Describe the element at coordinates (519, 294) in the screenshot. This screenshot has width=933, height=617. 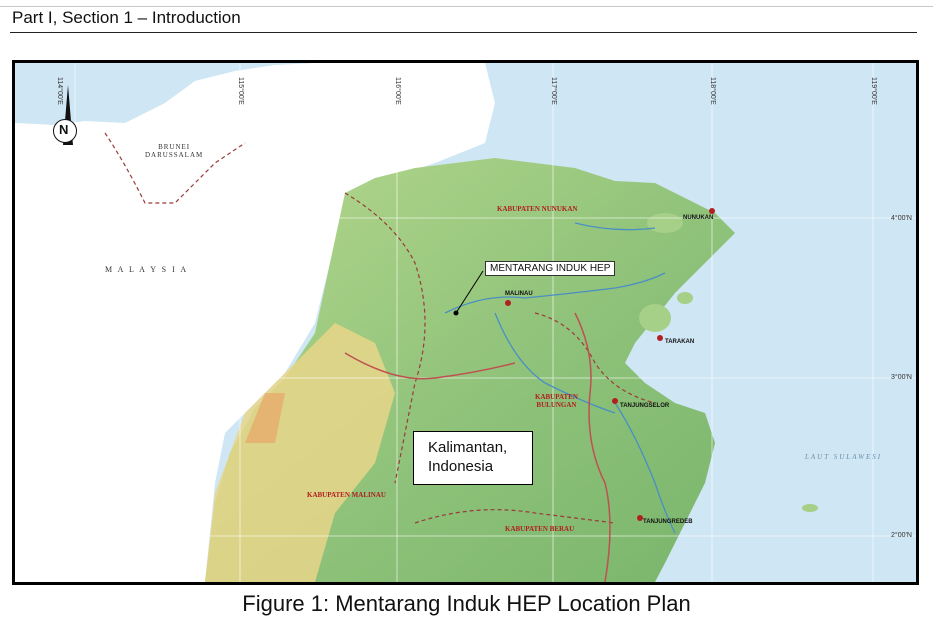
I see `town-malinau: MALINAU` at that location.